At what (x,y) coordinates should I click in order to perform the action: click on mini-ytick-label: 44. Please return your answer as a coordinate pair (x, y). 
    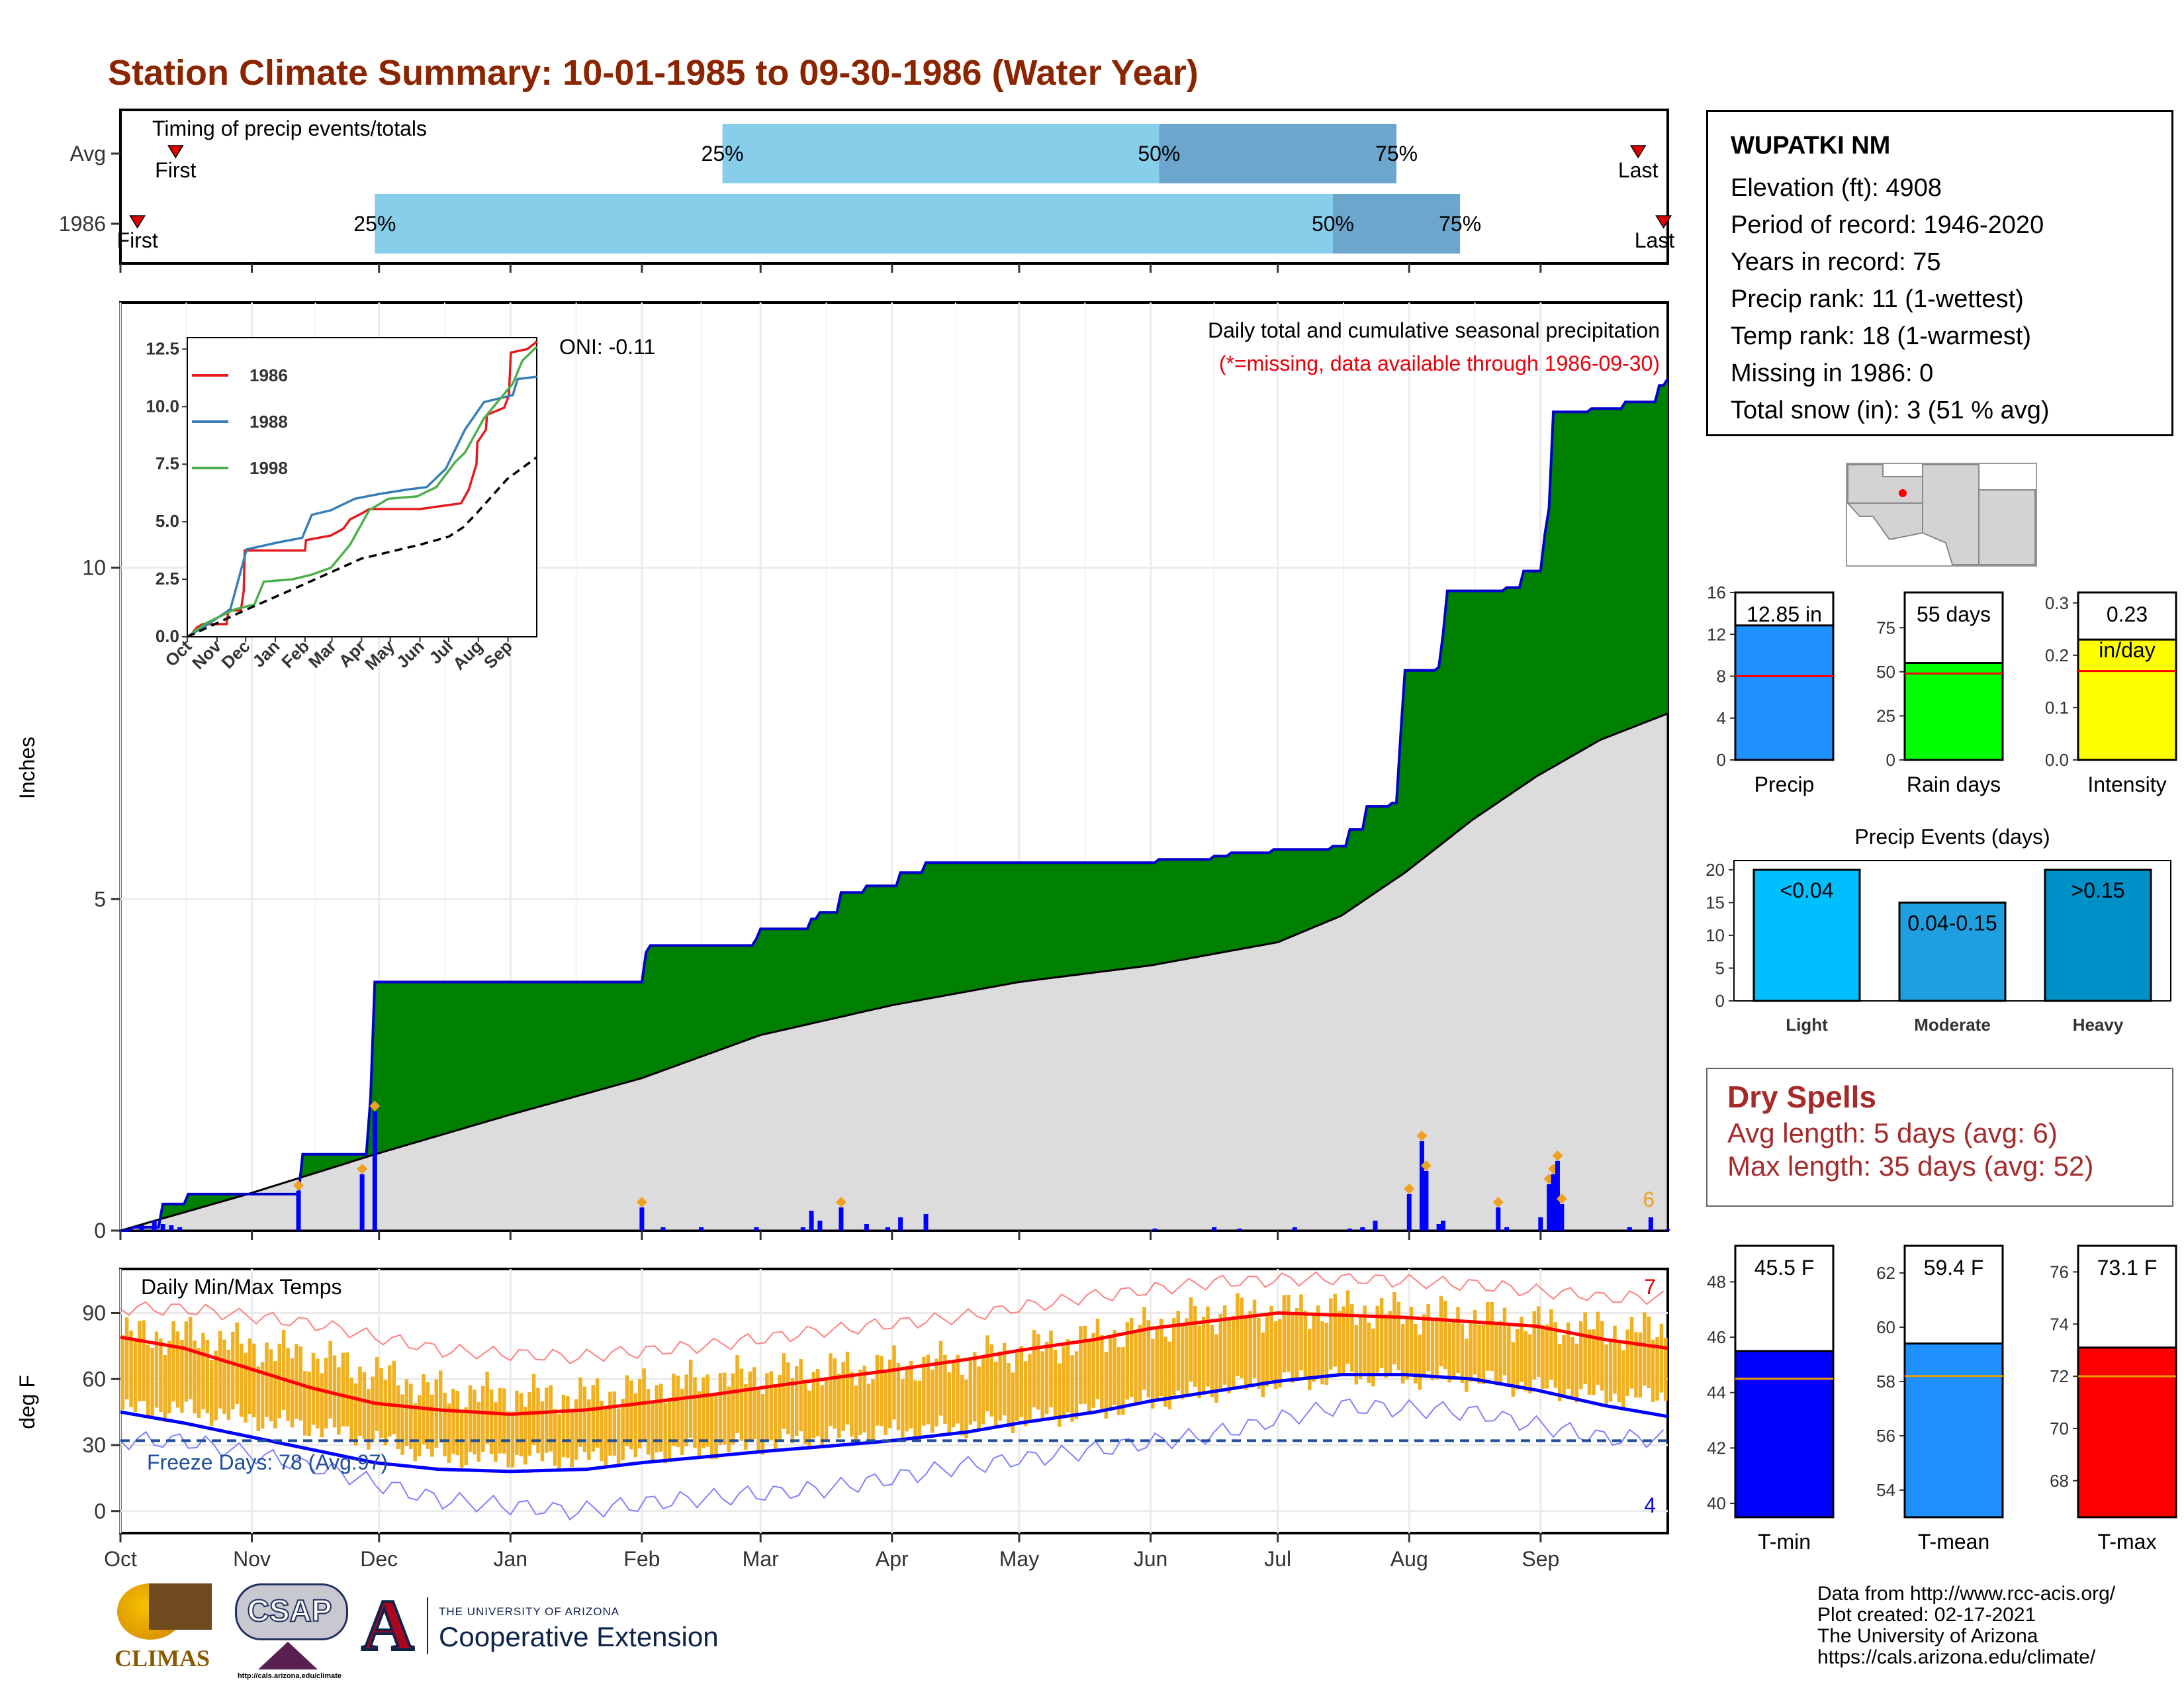
    Looking at the image, I should click on (1716, 1393).